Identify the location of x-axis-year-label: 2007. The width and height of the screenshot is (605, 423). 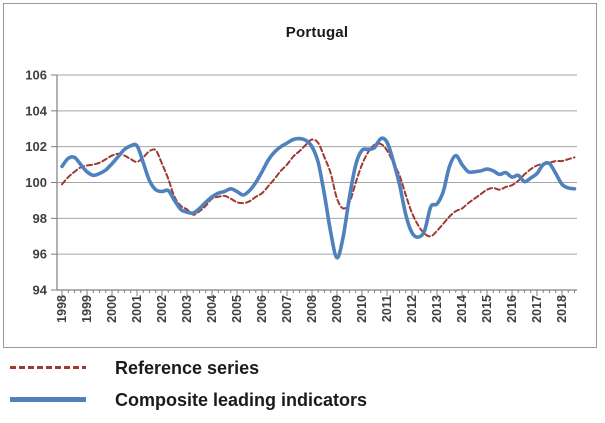
(287, 309).